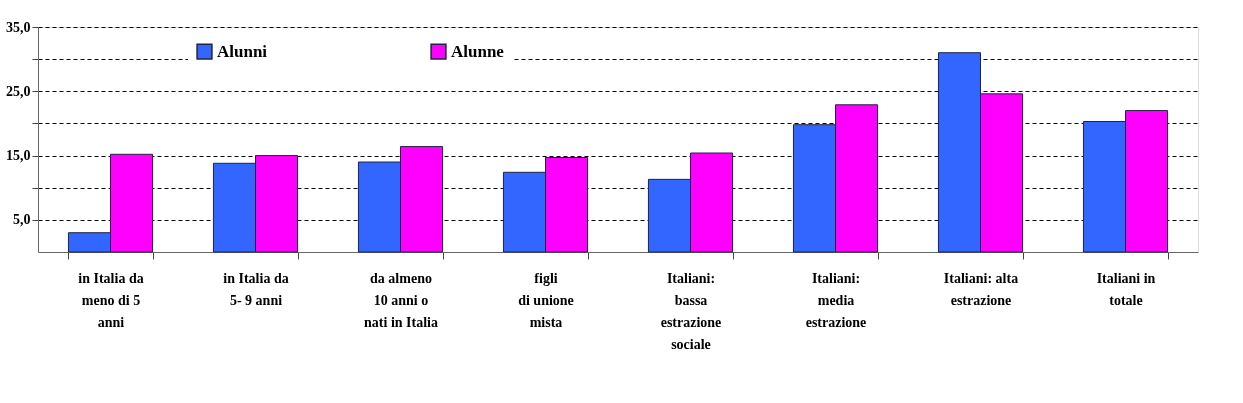 This screenshot has height=403, width=1243. I want to click on legend-label: Alunne, so click(478, 51).